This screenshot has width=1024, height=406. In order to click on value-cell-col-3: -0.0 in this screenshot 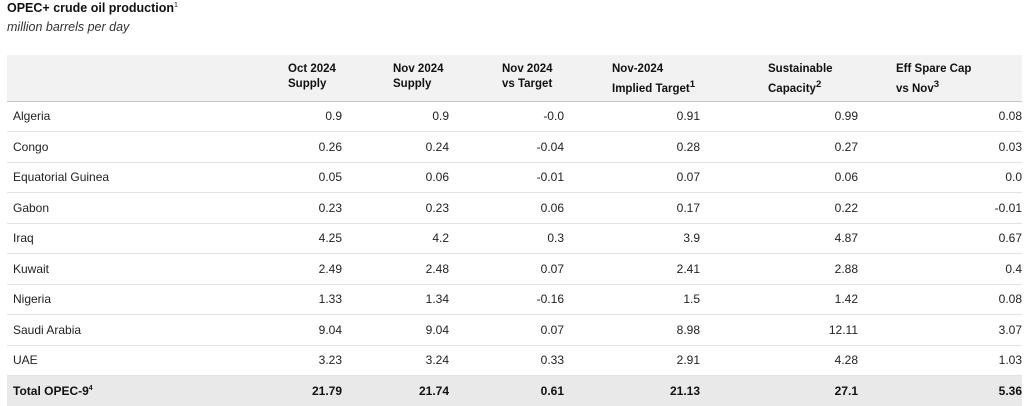, I will do `click(506, 116)`.